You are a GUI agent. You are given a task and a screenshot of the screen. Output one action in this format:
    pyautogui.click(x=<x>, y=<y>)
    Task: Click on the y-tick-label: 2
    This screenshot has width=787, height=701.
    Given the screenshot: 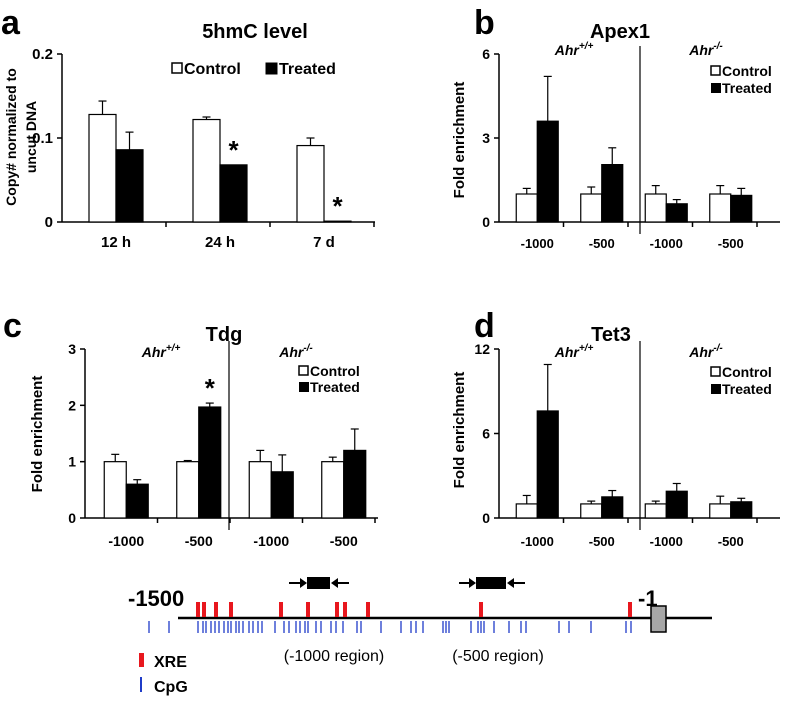 What is the action you would take?
    pyautogui.click(x=72, y=405)
    